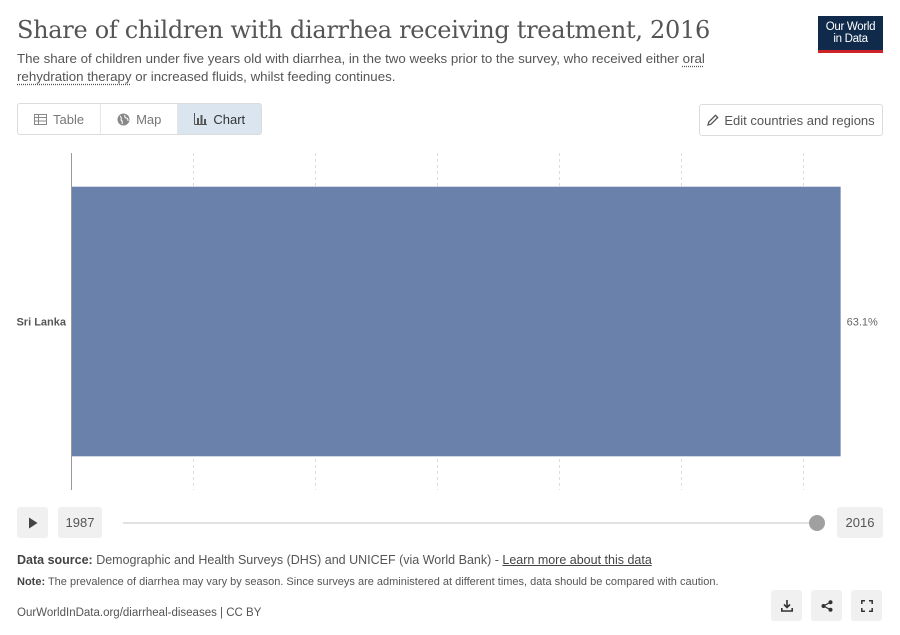  I want to click on tab-map-label: Map, so click(149, 119).